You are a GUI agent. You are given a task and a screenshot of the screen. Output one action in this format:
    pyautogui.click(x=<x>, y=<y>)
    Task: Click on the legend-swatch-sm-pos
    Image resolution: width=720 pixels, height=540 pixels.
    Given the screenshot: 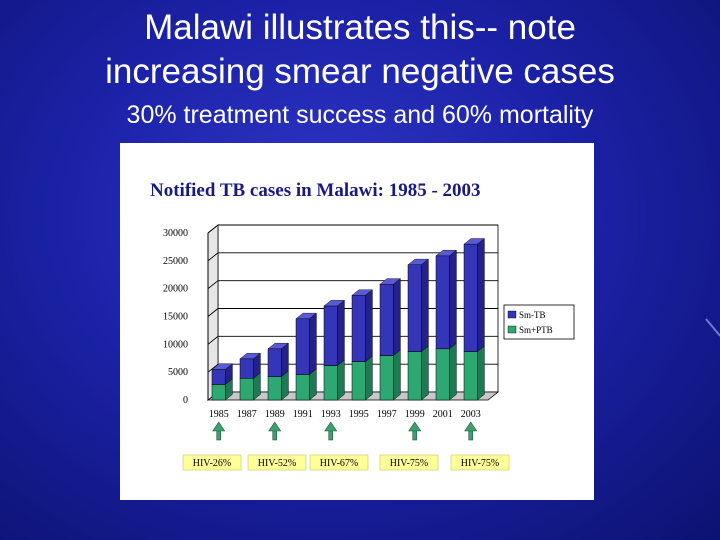 What is the action you would take?
    pyautogui.click(x=512, y=329)
    